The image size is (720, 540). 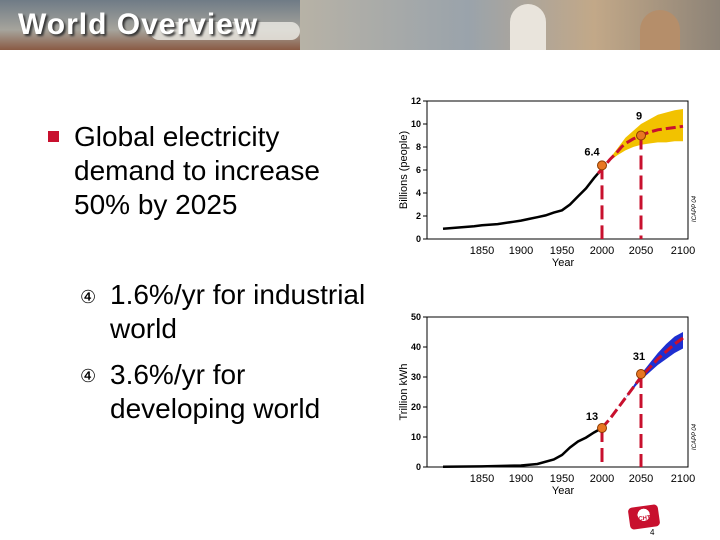 I want to click on y-tick-label: 40, so click(x=416, y=347).